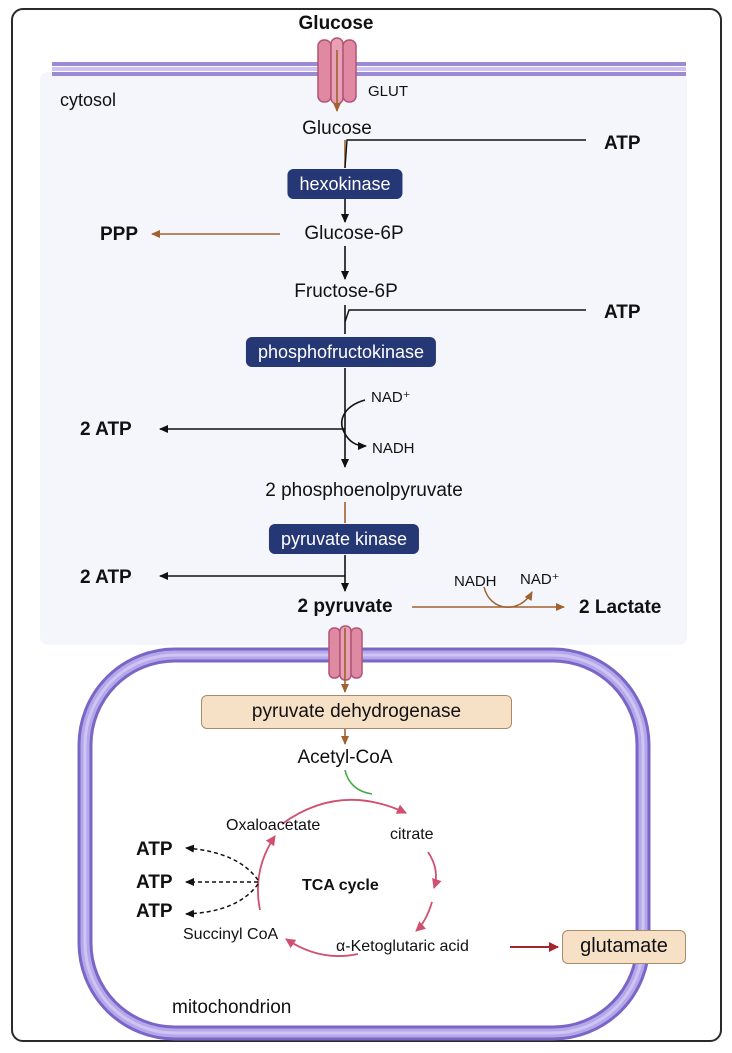  Describe the element at coordinates (540, 579) in the screenshot. I see `lactate-nad-plus-label: NAD⁺` at that location.